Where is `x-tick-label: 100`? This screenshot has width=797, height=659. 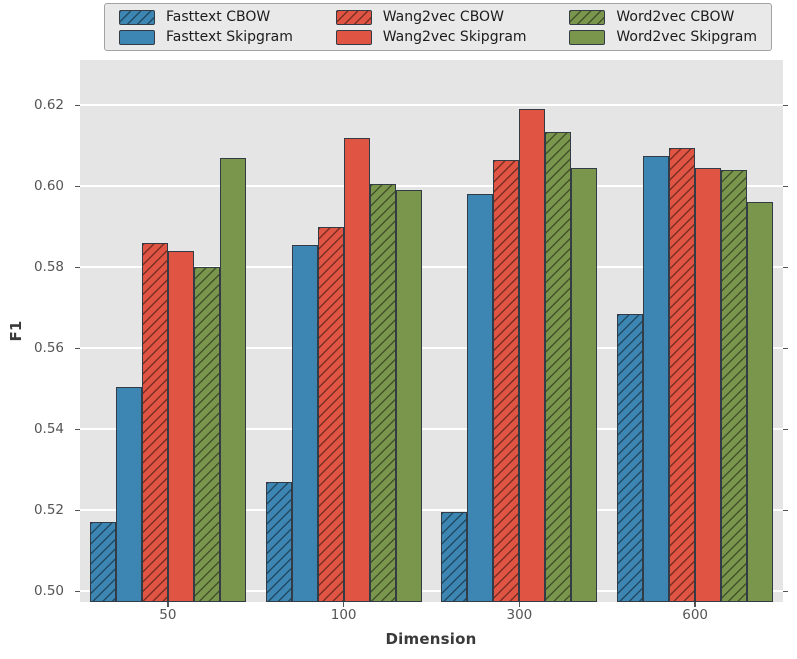 x-tick-label: 100 is located at coordinates (343, 615).